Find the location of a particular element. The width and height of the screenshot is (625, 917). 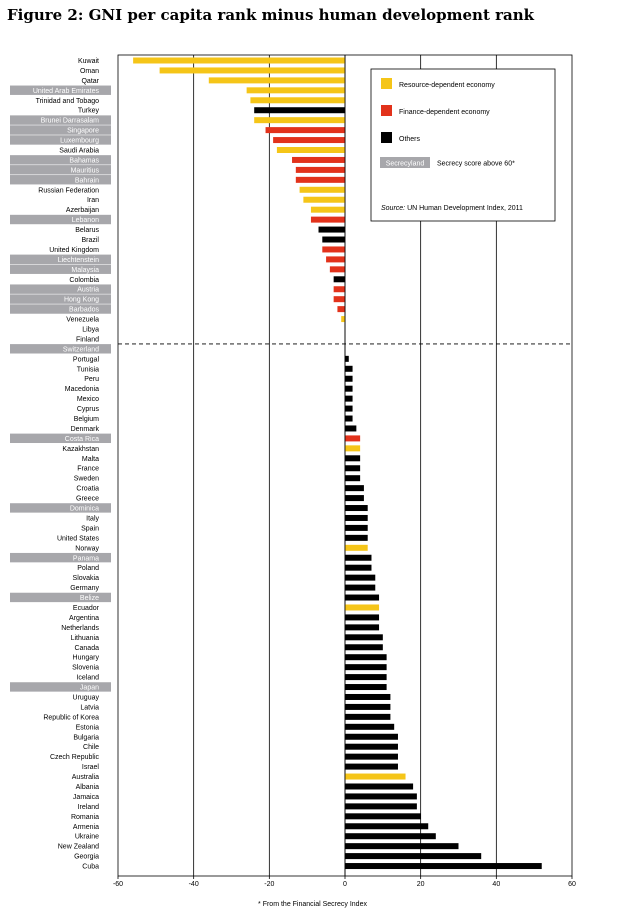

category-label: Dominica is located at coordinates (84, 509).